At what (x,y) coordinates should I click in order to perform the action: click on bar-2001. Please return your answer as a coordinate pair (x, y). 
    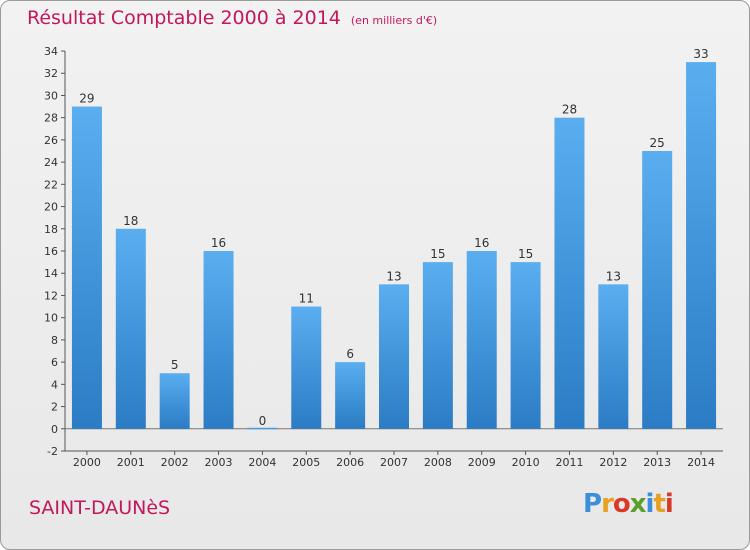
    Looking at the image, I should click on (130, 328).